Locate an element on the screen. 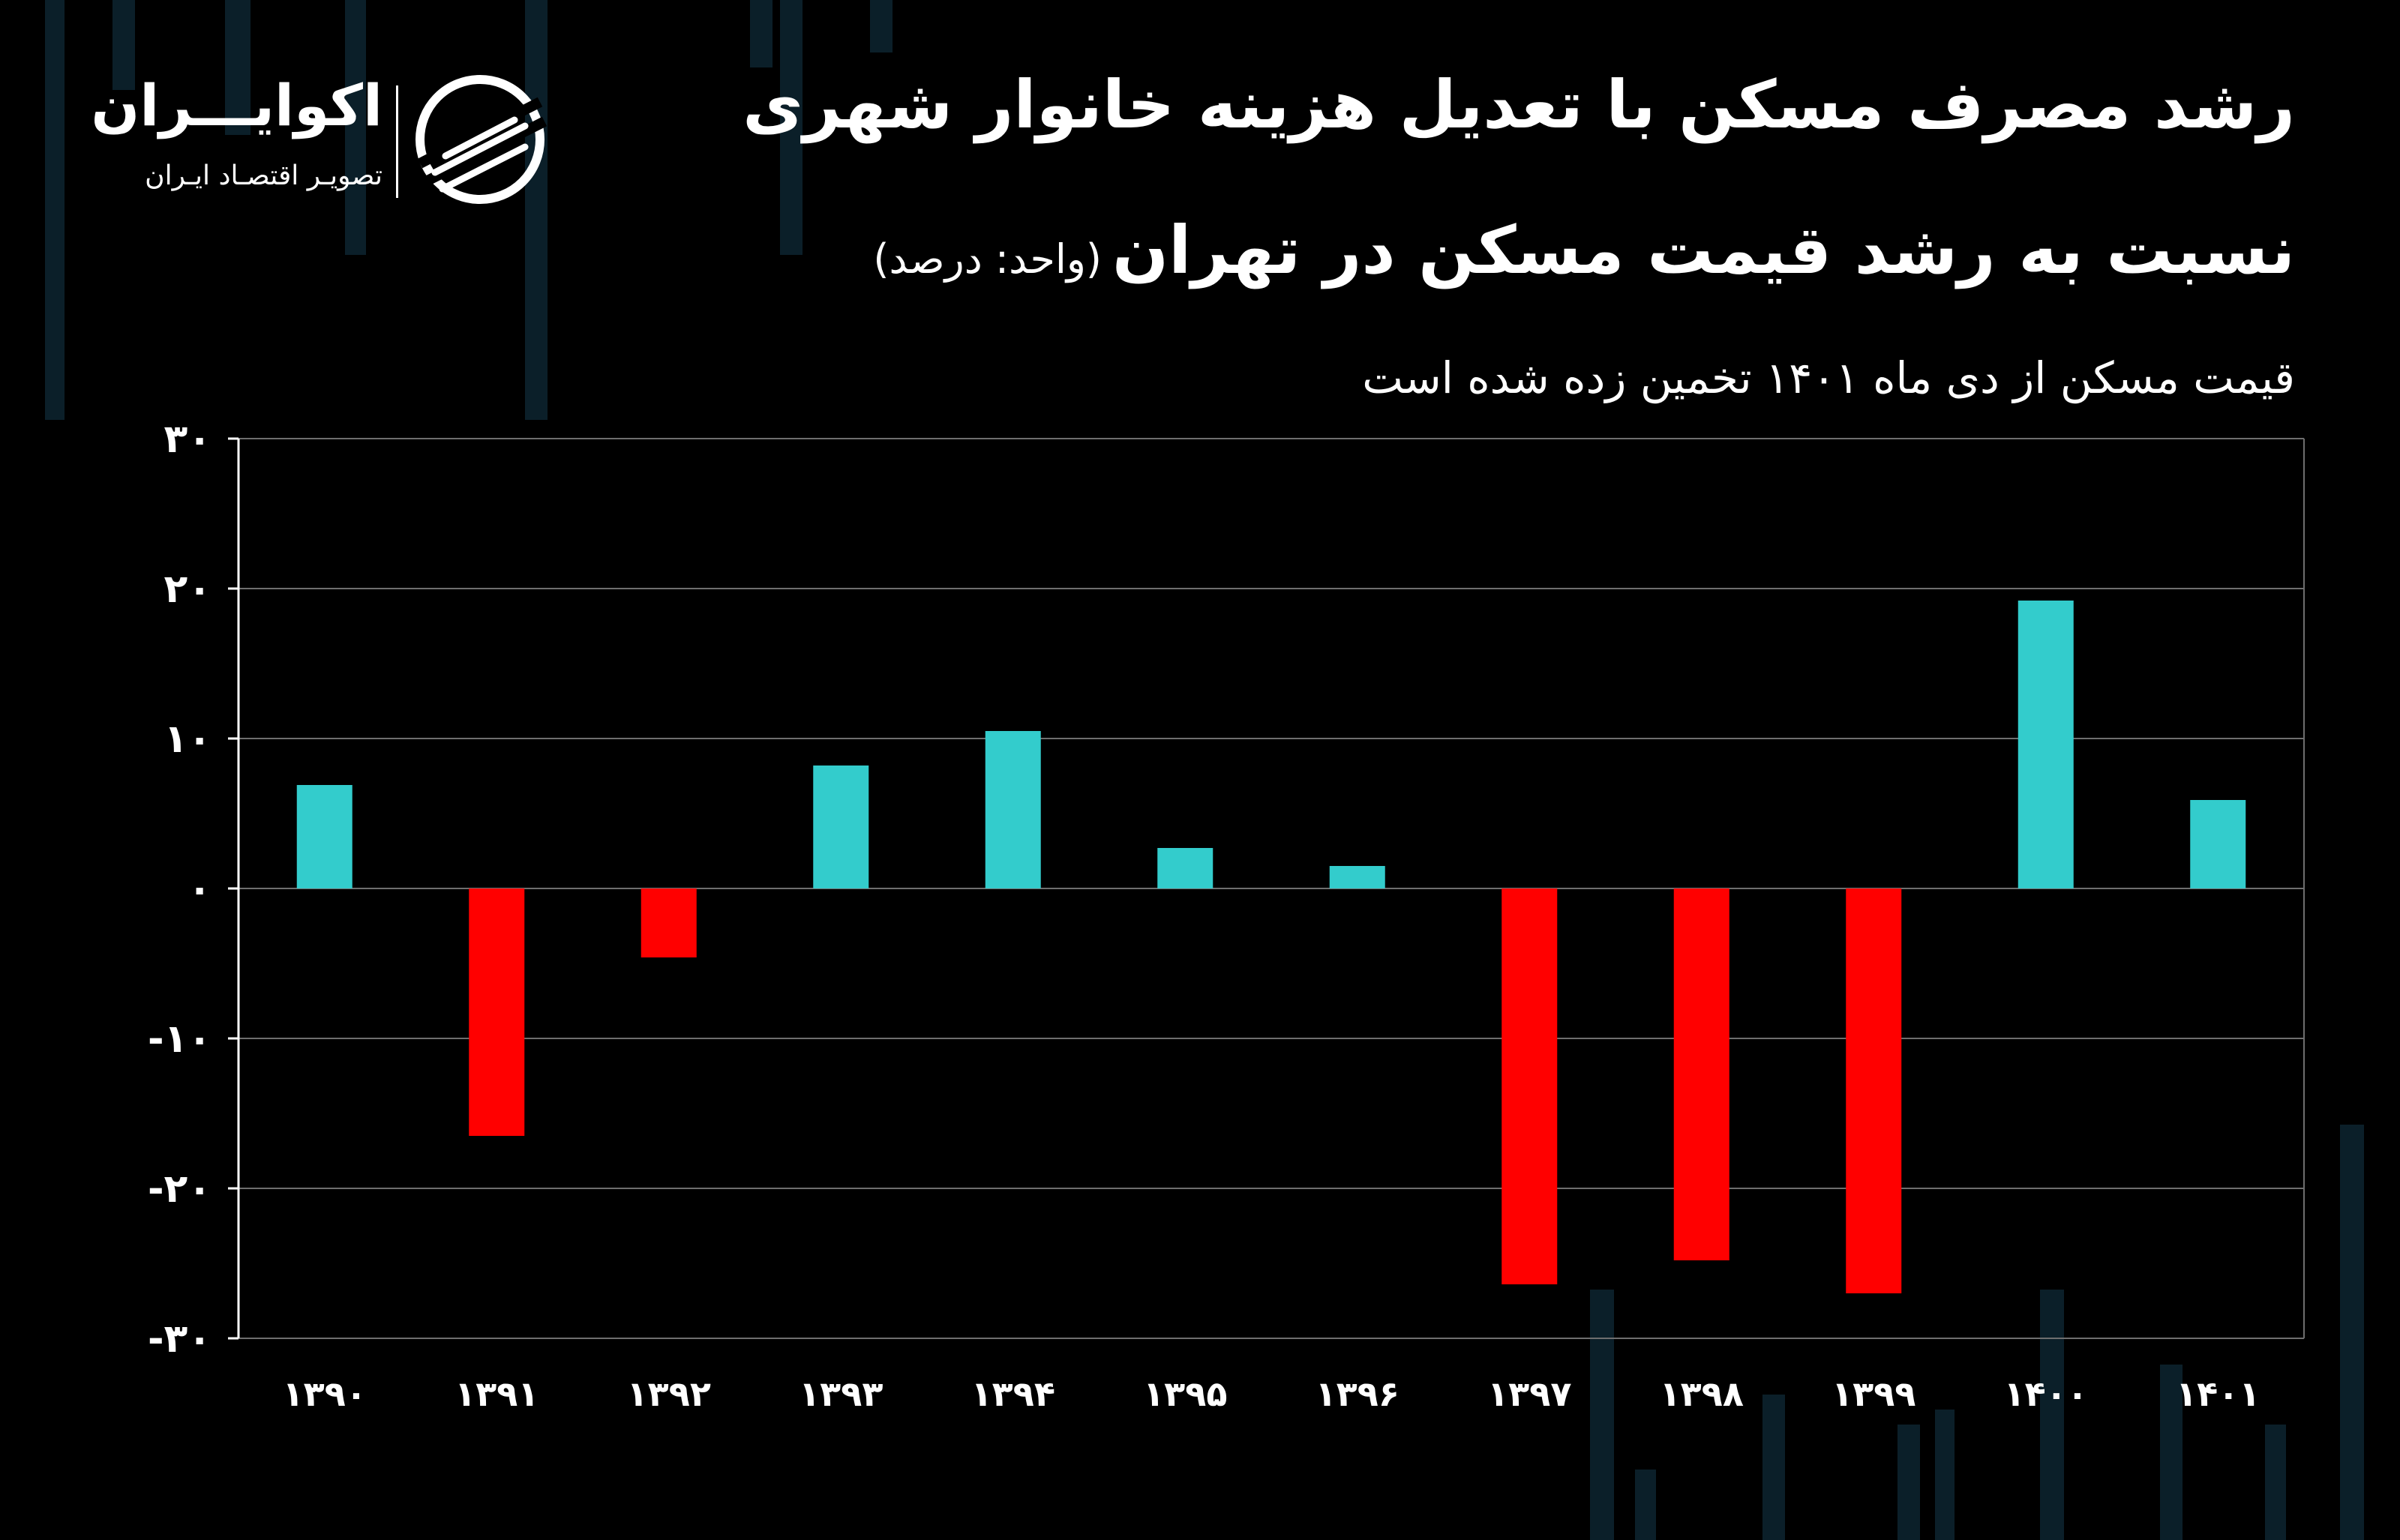 This screenshot has height=1540, width=2400. x-tick-label: ۱۳۹۹ is located at coordinates (1874, 1394).